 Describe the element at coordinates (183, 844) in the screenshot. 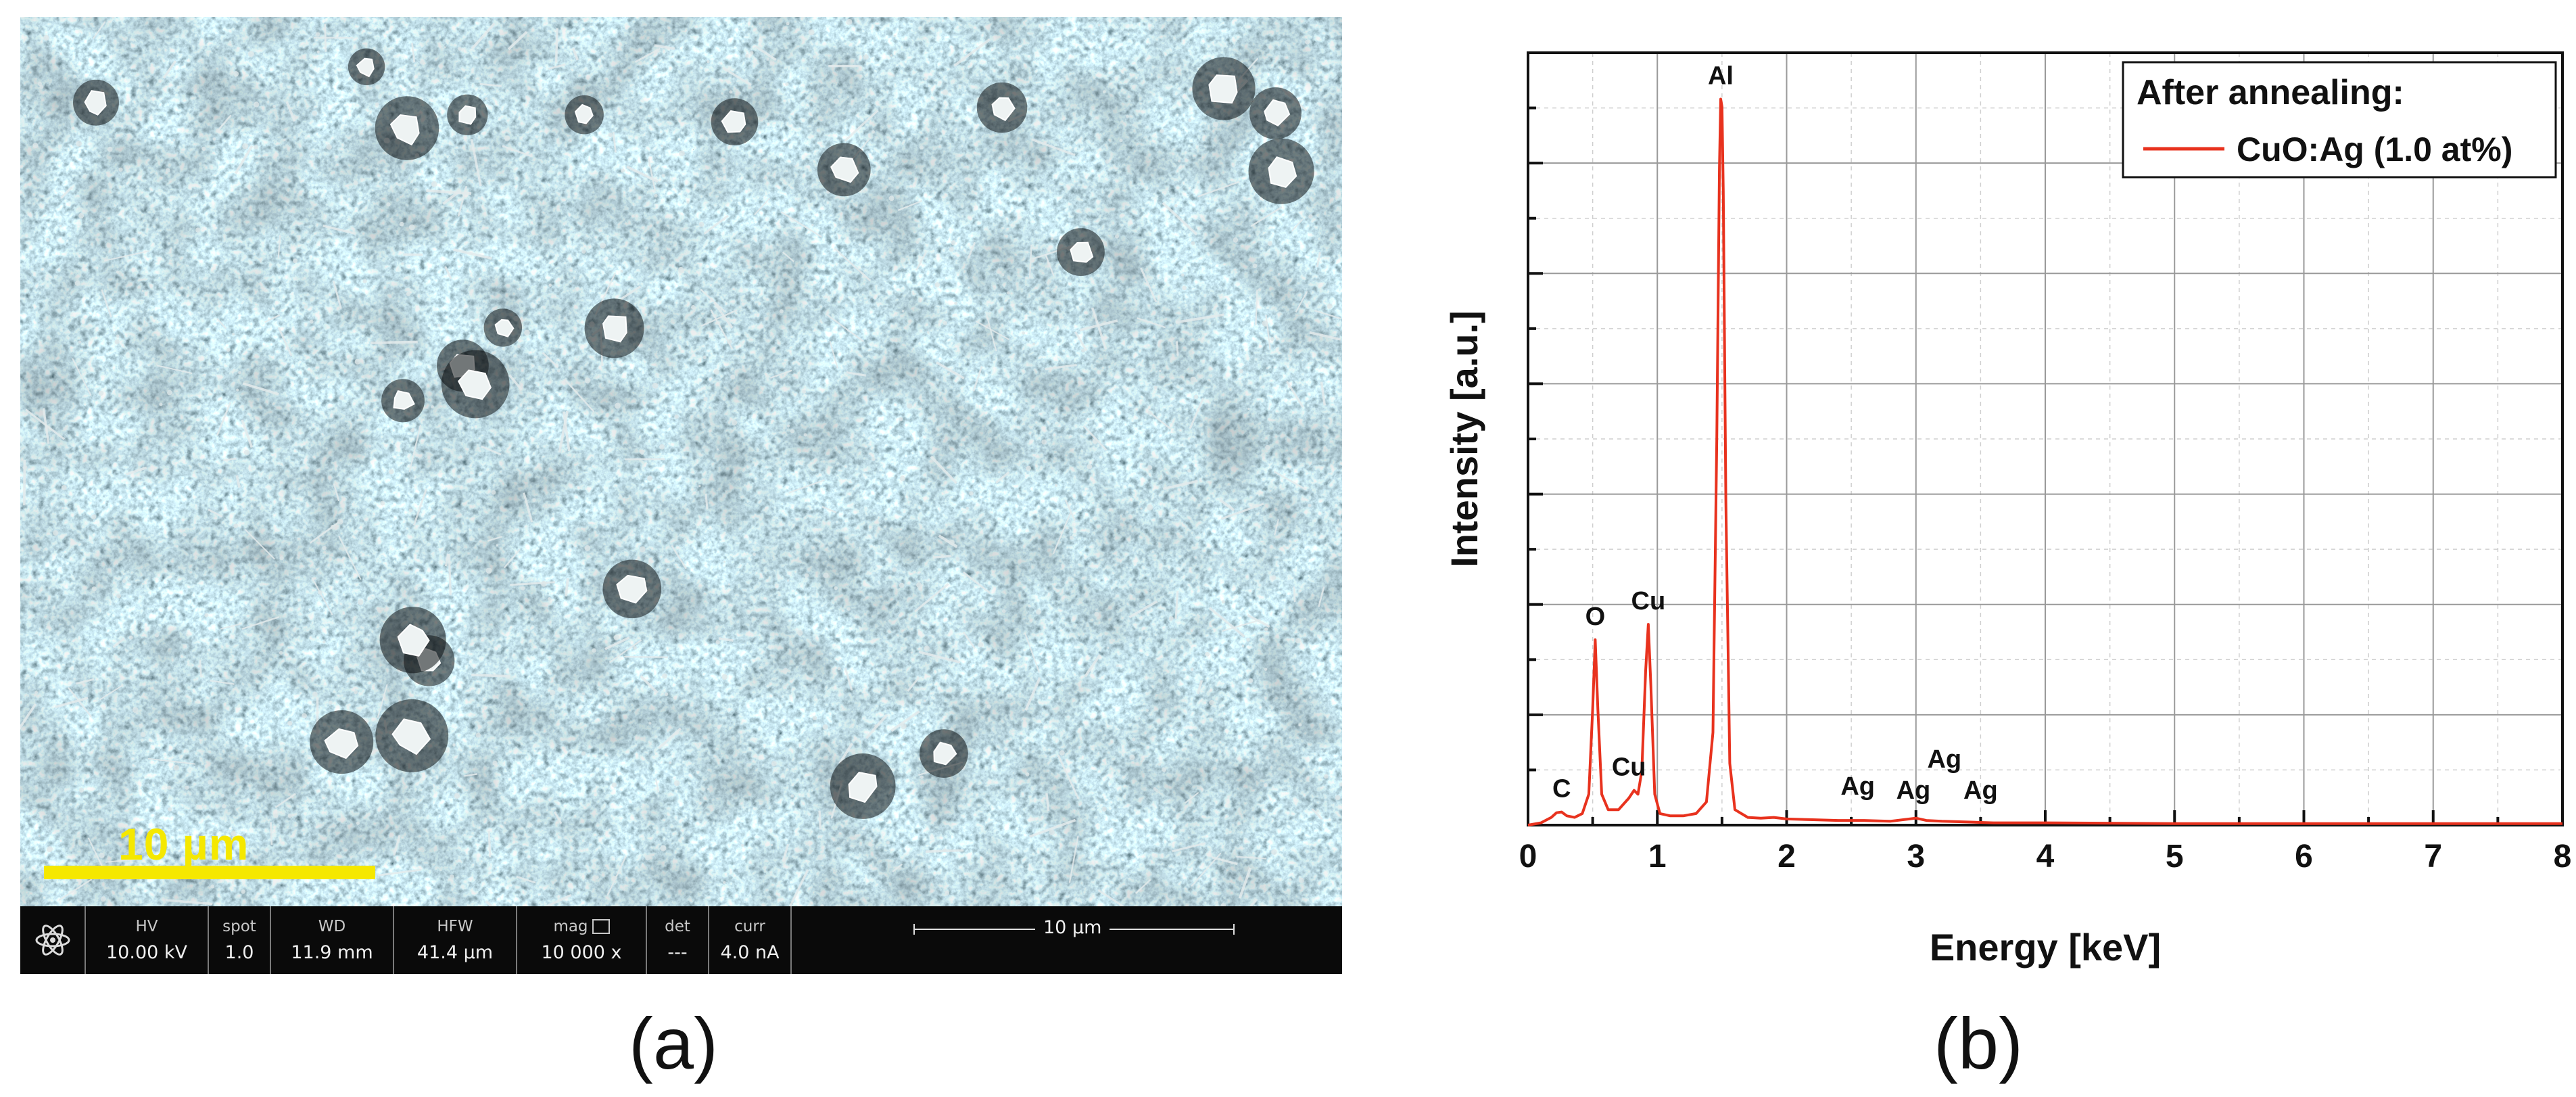

I see `scale-bar-label: 10 µm` at that location.